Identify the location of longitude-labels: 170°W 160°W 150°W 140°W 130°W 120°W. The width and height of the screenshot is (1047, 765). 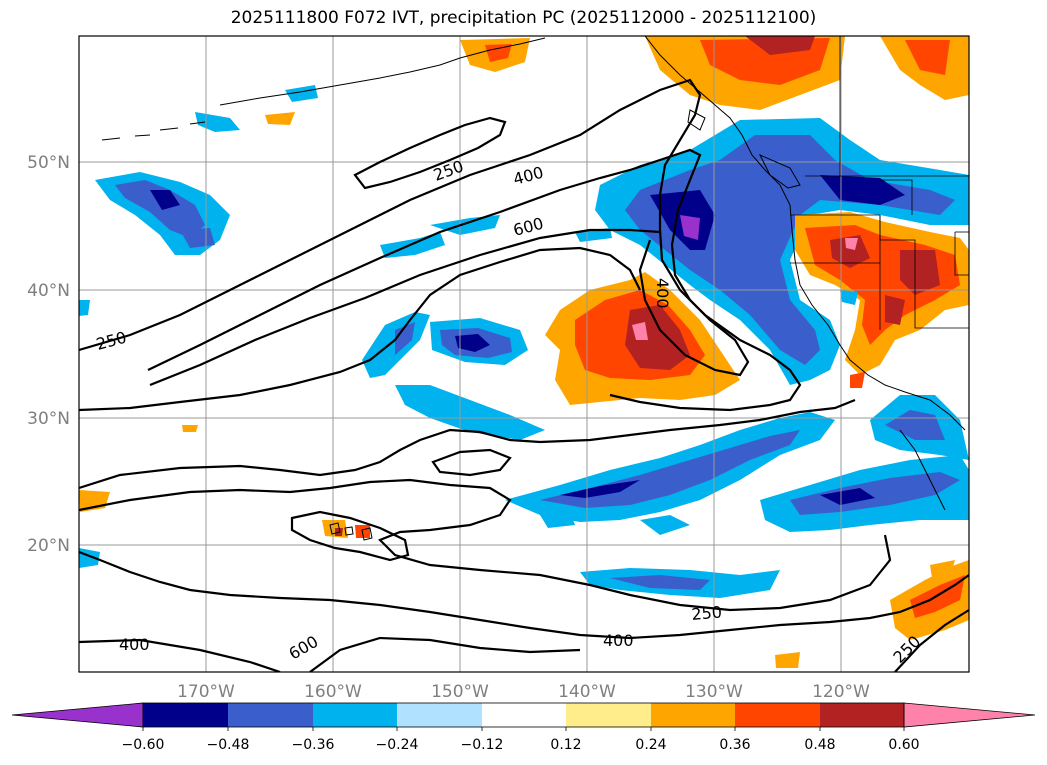
(523, 692).